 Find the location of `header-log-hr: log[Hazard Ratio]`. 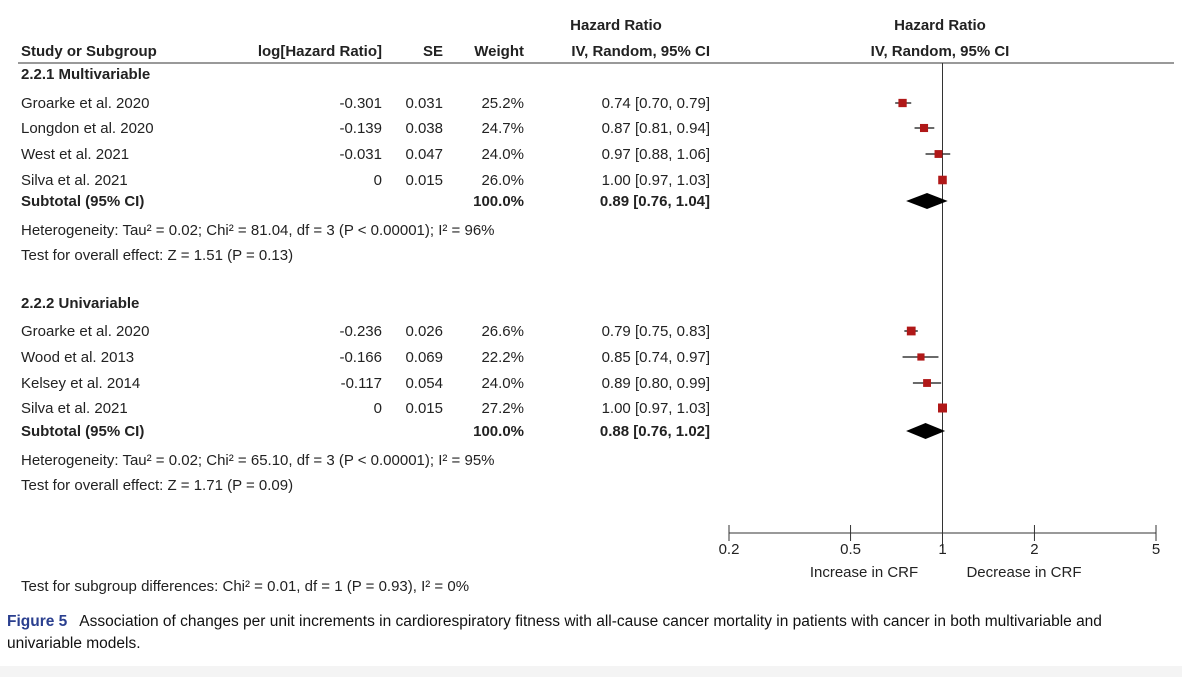

header-log-hr: log[Hazard Ratio] is located at coordinates (320, 51).